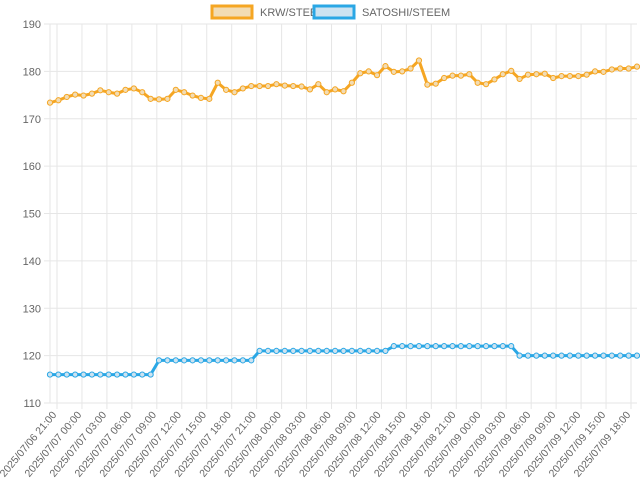 The height and width of the screenshot is (480, 640). What do you see at coordinates (32, 25) in the screenshot?
I see `y-tick-label: 190` at bounding box center [32, 25].